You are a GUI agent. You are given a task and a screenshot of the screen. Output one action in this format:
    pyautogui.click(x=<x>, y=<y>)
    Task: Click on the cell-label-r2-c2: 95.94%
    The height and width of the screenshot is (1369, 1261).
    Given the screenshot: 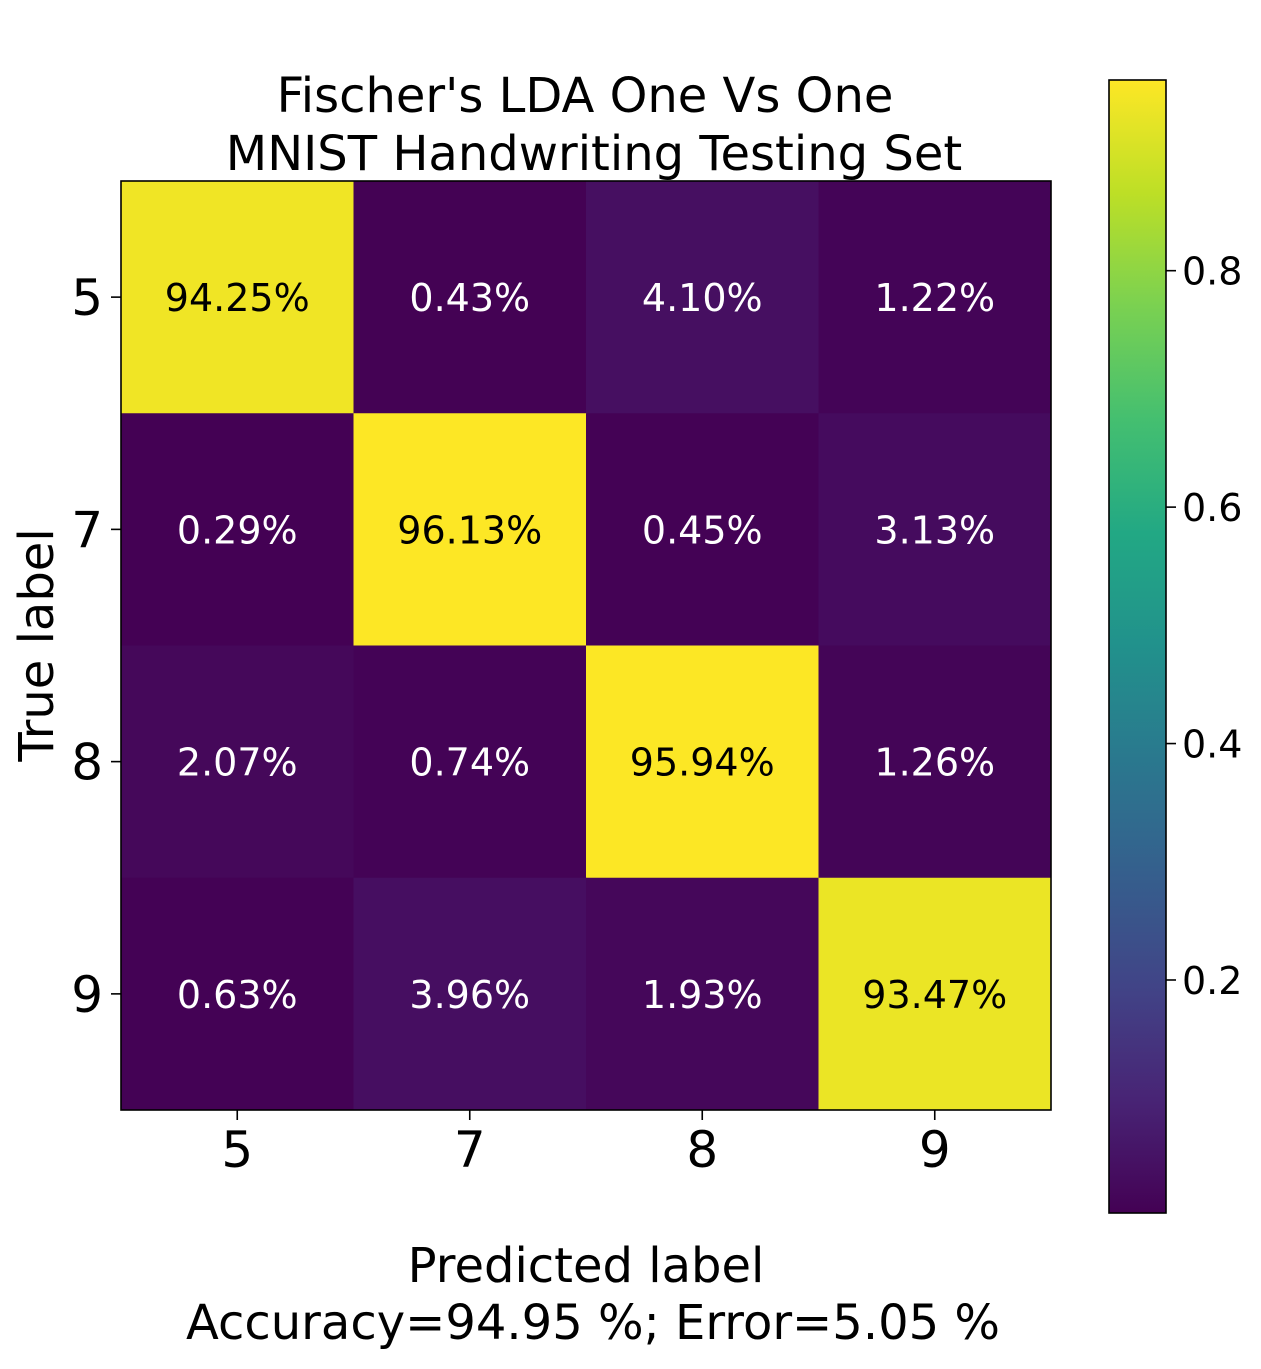 What is the action you would take?
    pyautogui.click(x=702, y=763)
    